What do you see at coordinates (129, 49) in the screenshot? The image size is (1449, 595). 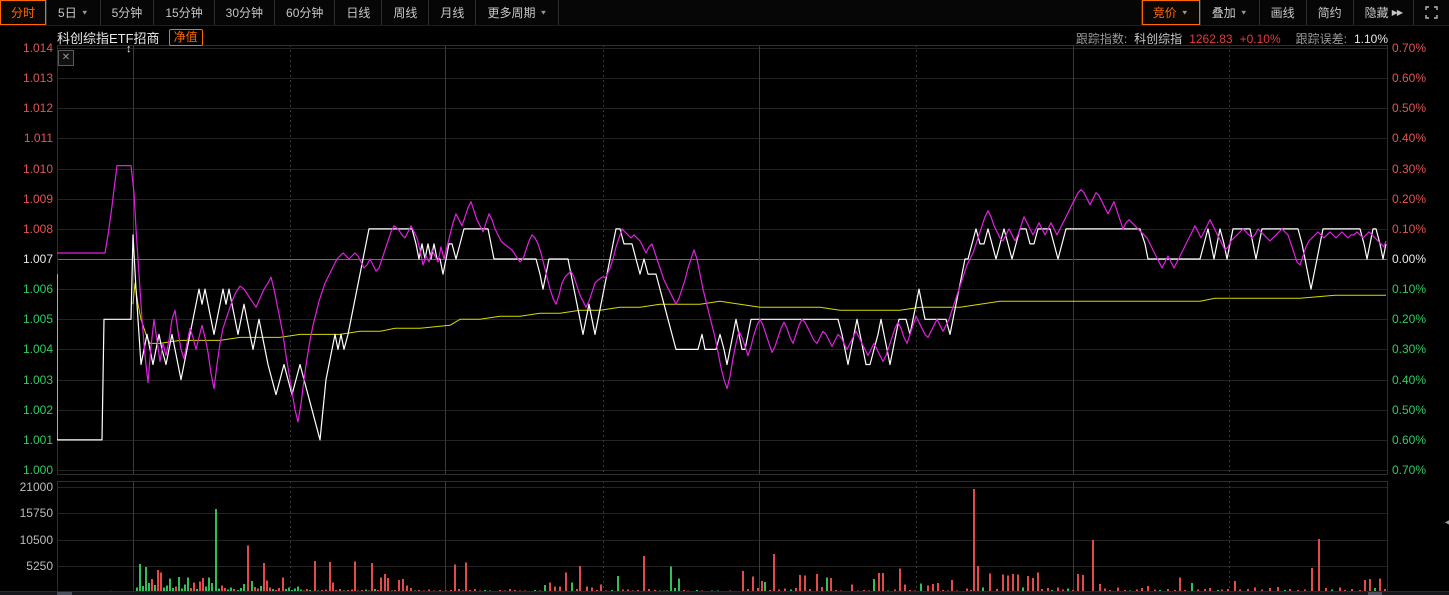 I see `updown-arrow-icon: ↕` at bounding box center [129, 49].